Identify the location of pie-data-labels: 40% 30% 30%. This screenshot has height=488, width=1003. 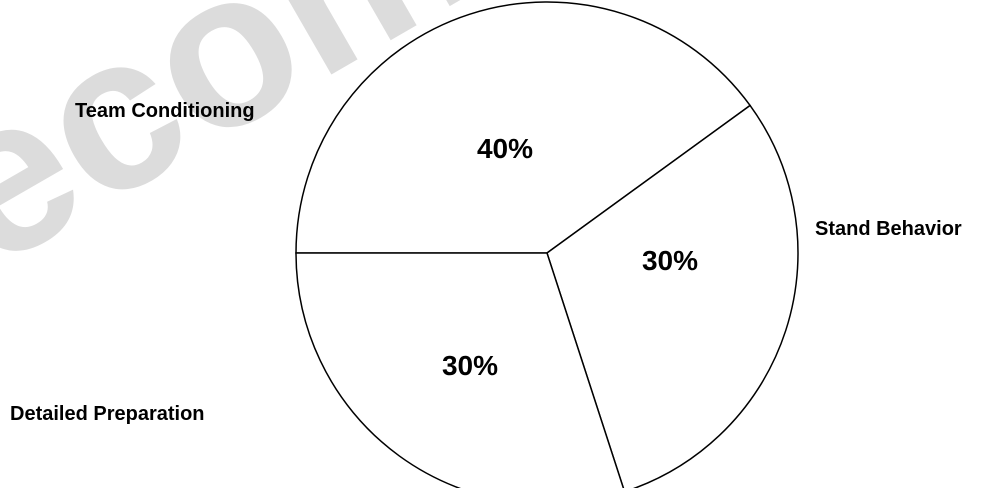
(570, 257).